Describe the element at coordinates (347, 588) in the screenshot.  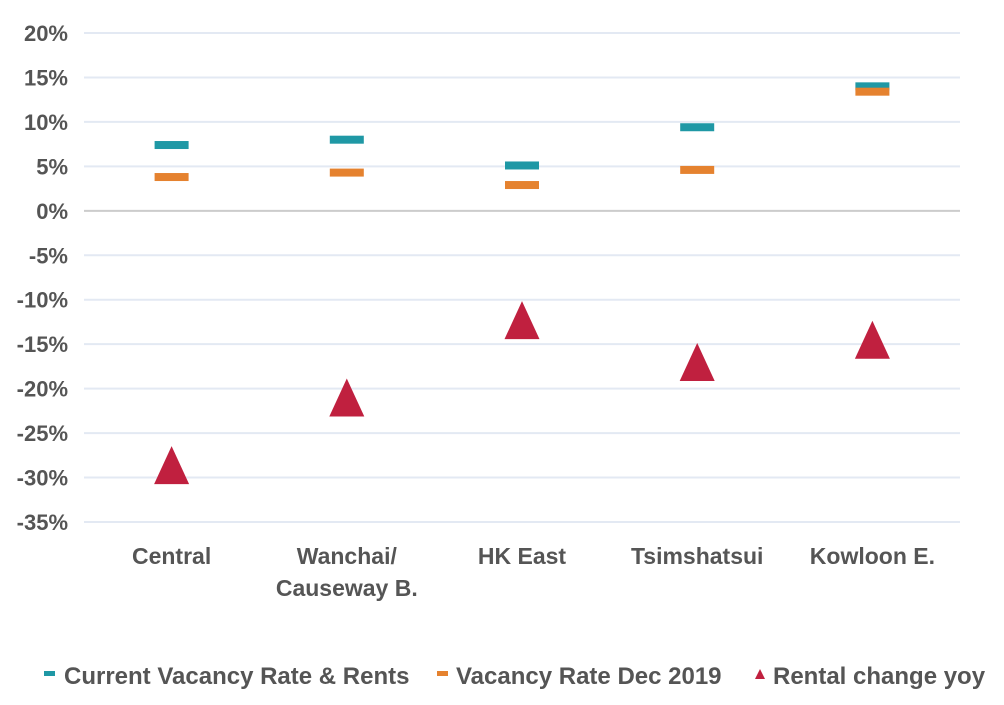
I see `x-tick-label: Causeway B.` at that location.